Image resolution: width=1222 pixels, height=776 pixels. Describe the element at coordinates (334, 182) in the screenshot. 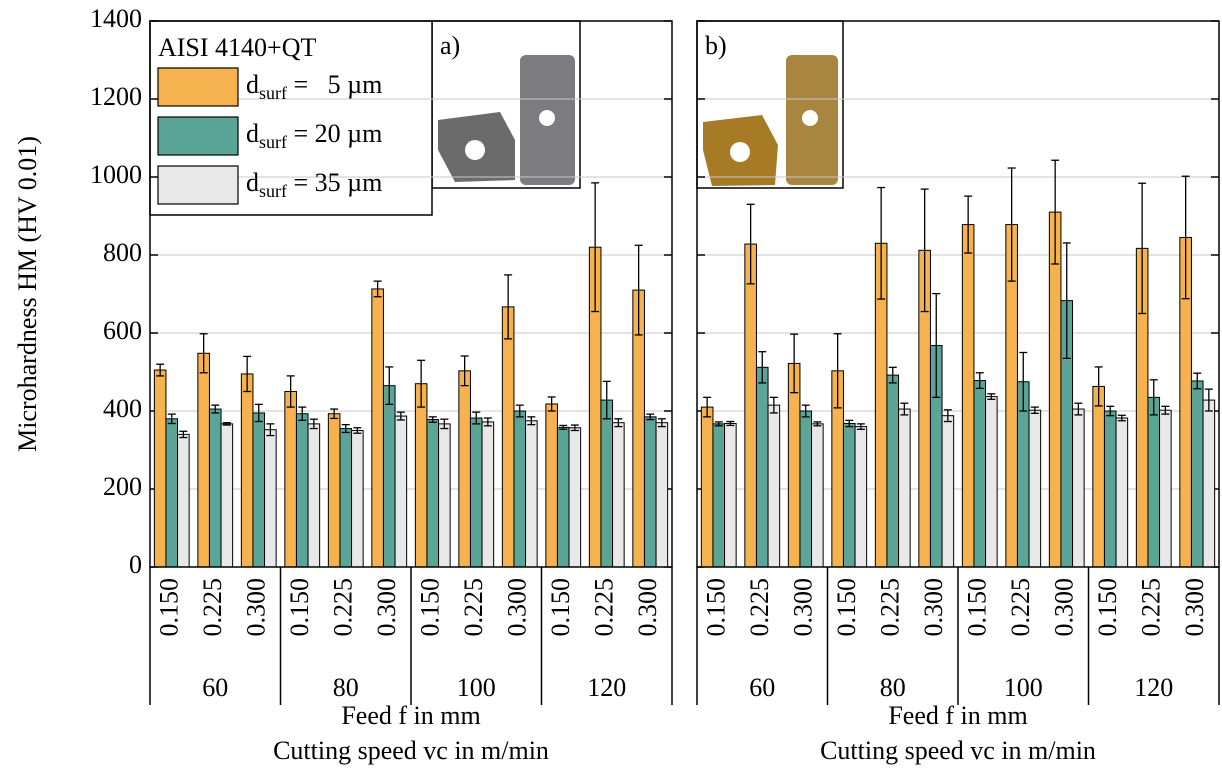

I see `legend-label-part: = 35 µm` at that location.